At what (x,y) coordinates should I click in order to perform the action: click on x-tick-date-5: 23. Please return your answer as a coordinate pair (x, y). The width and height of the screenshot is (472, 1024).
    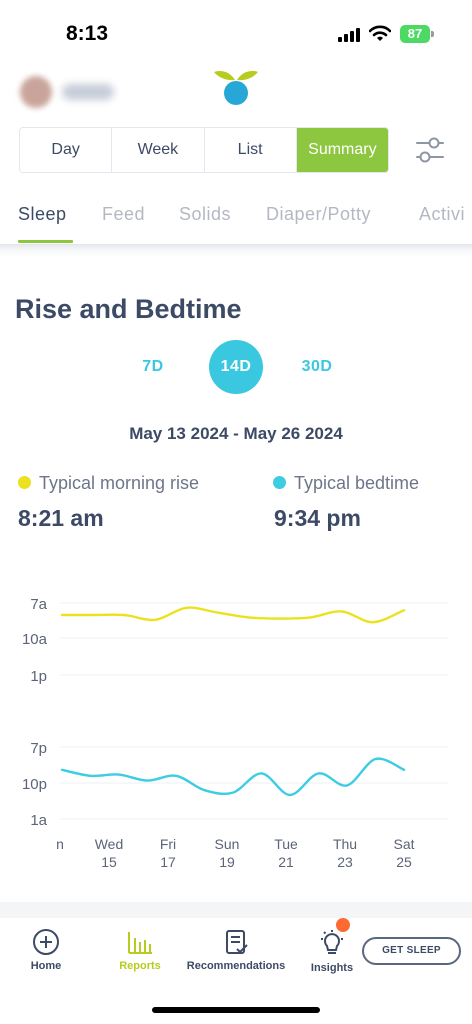
    Looking at the image, I should click on (345, 862).